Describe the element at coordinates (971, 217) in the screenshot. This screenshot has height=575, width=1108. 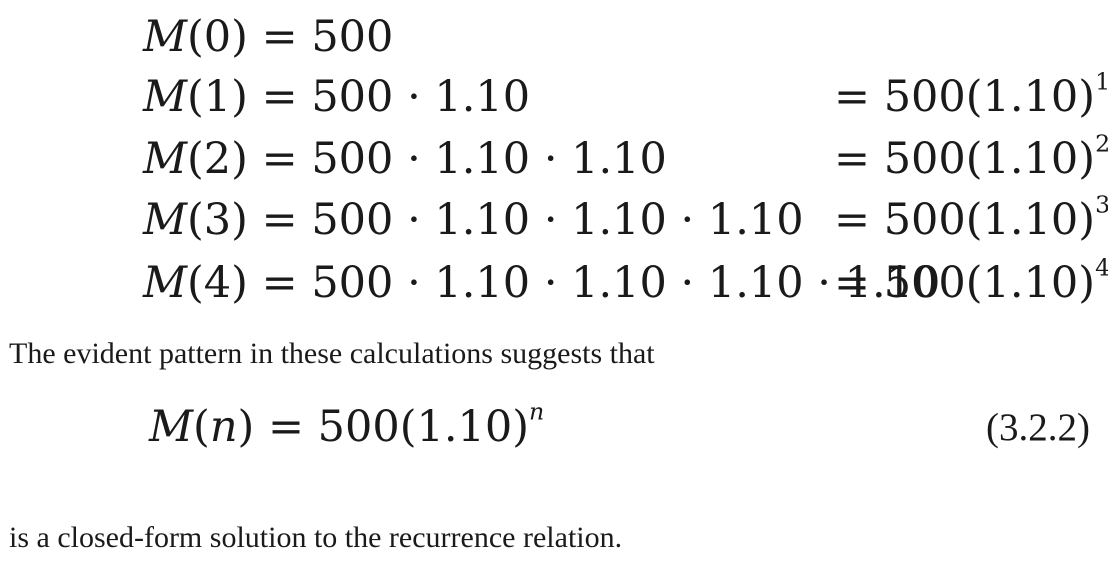
I see `power-form-3: = 500(1.10)3` at that location.